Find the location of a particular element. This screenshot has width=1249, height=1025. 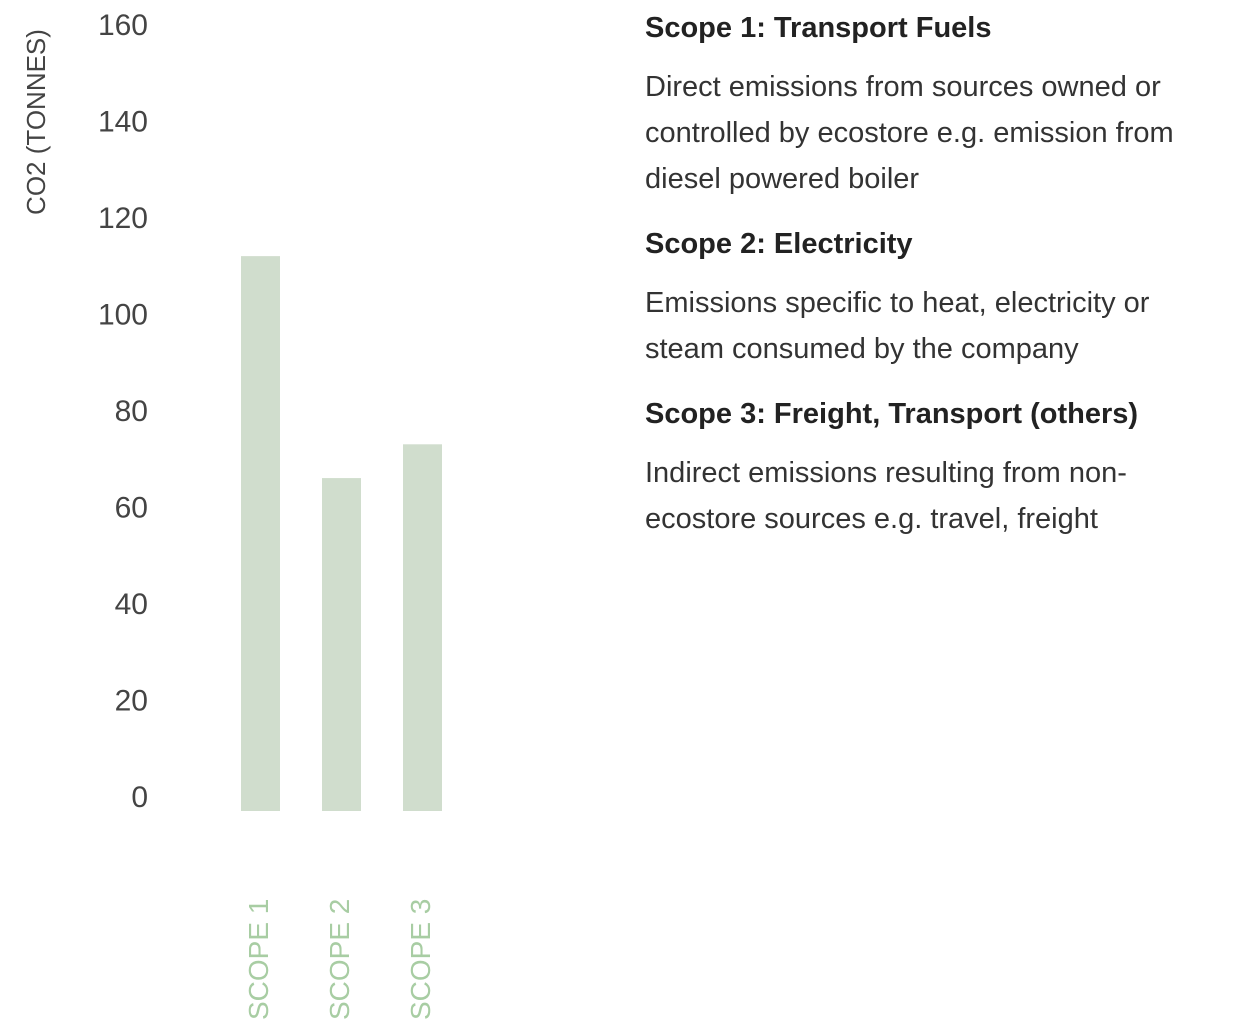

y-tick-label: 80 is located at coordinates (131, 411).